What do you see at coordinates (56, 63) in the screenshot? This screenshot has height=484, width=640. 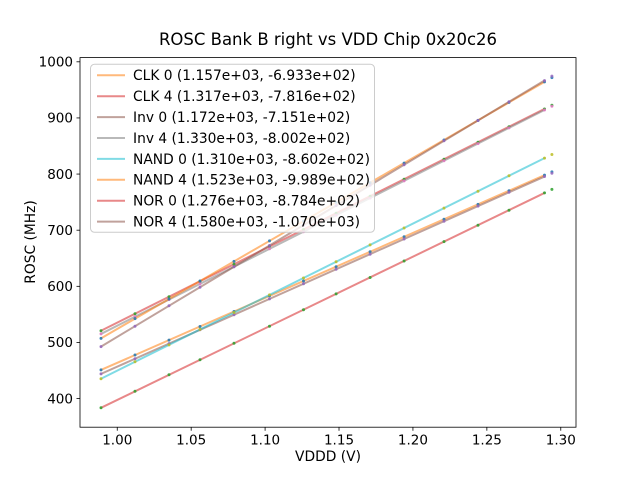 I see `y-tick-label: 1000` at bounding box center [56, 63].